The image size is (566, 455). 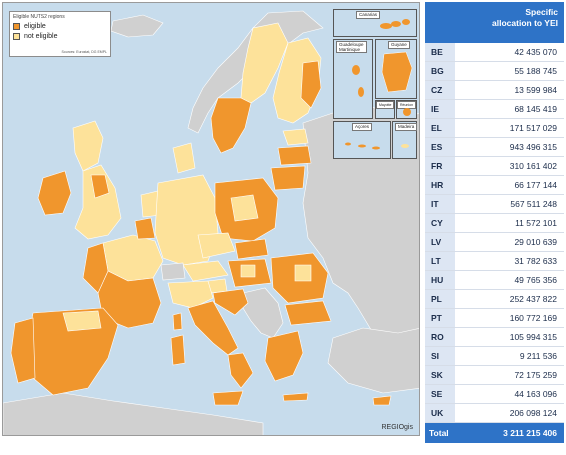 I want to click on allocation-table-header: Specific allocation to YEI, so click(x=494, y=22).